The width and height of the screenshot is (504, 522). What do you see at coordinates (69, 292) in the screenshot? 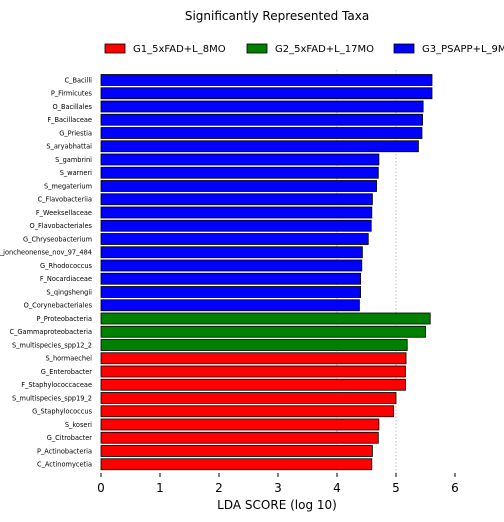
I see `category-label: S_qingshengii` at bounding box center [69, 292].